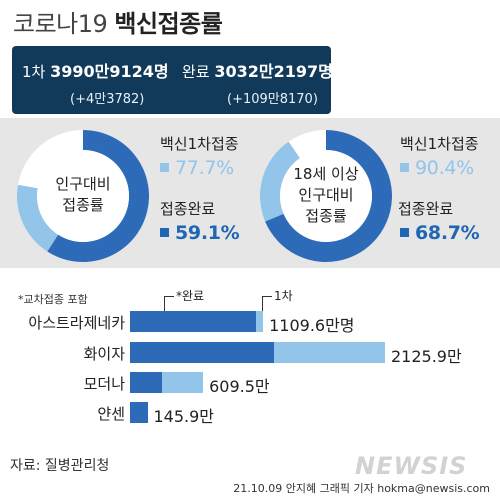 This screenshot has height=500, width=500. I want to click on bar-category-label: 아스트라제네카, so click(76, 323).